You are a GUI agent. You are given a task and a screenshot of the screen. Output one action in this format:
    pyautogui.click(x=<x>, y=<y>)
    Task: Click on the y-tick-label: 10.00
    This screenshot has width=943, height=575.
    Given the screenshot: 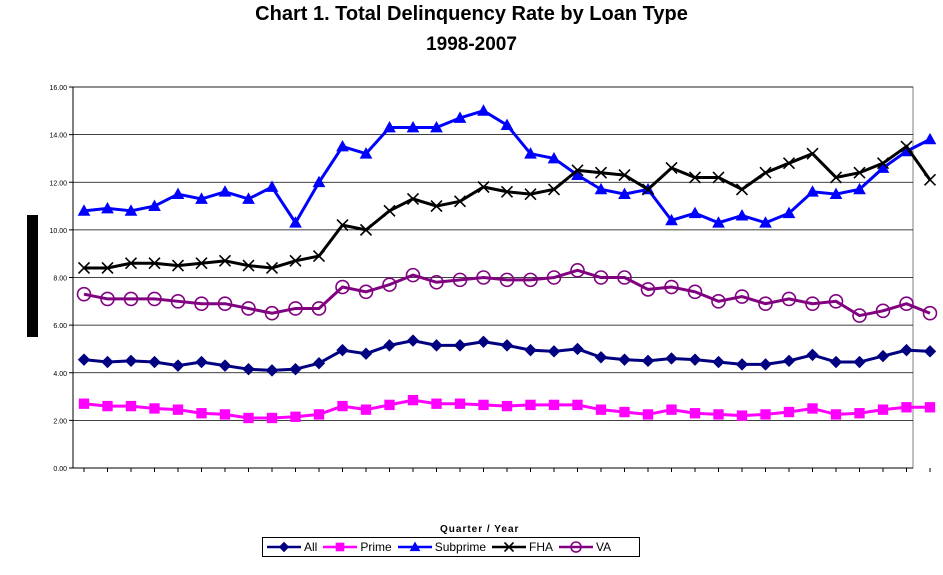 What is the action you would take?
    pyautogui.click(x=58, y=231)
    